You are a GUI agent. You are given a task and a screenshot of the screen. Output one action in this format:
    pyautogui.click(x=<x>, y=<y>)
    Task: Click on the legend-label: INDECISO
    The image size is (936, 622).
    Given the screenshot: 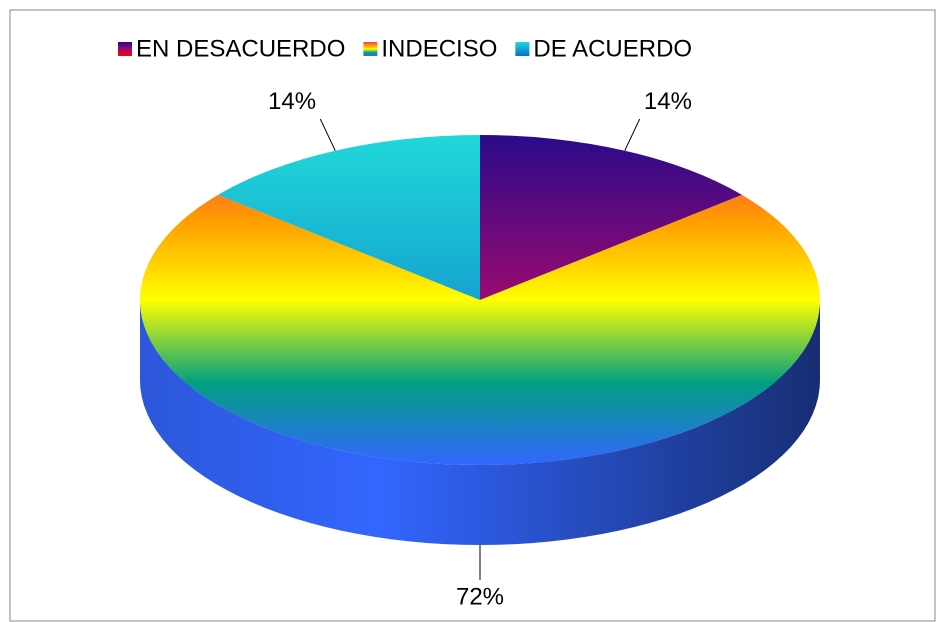 What is the action you would take?
    pyautogui.click(x=439, y=48)
    